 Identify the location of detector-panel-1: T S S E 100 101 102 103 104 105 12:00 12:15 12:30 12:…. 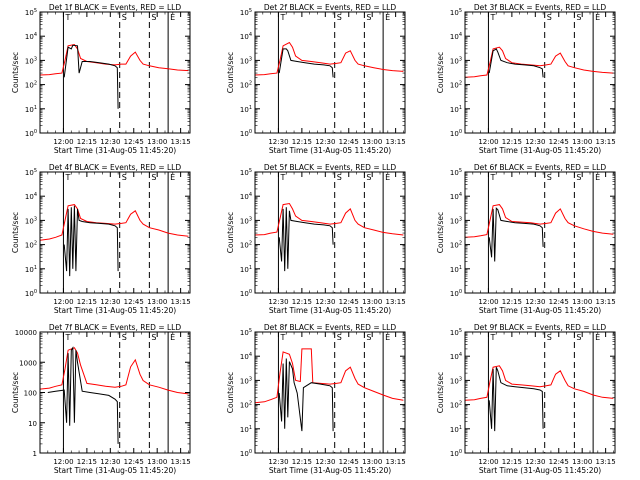
(101, 79).